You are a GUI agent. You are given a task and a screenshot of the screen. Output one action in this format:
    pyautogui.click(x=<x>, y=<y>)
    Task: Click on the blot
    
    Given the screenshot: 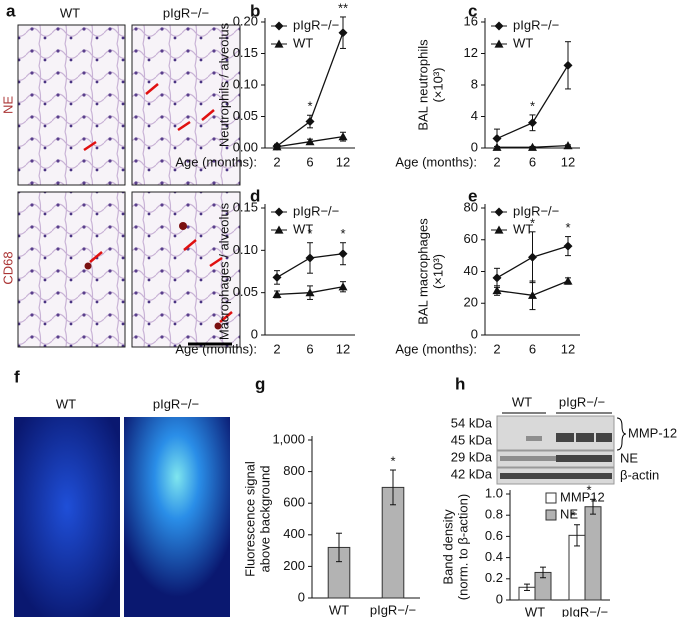 What is the action you would take?
    pyautogui.click(x=555, y=433)
    